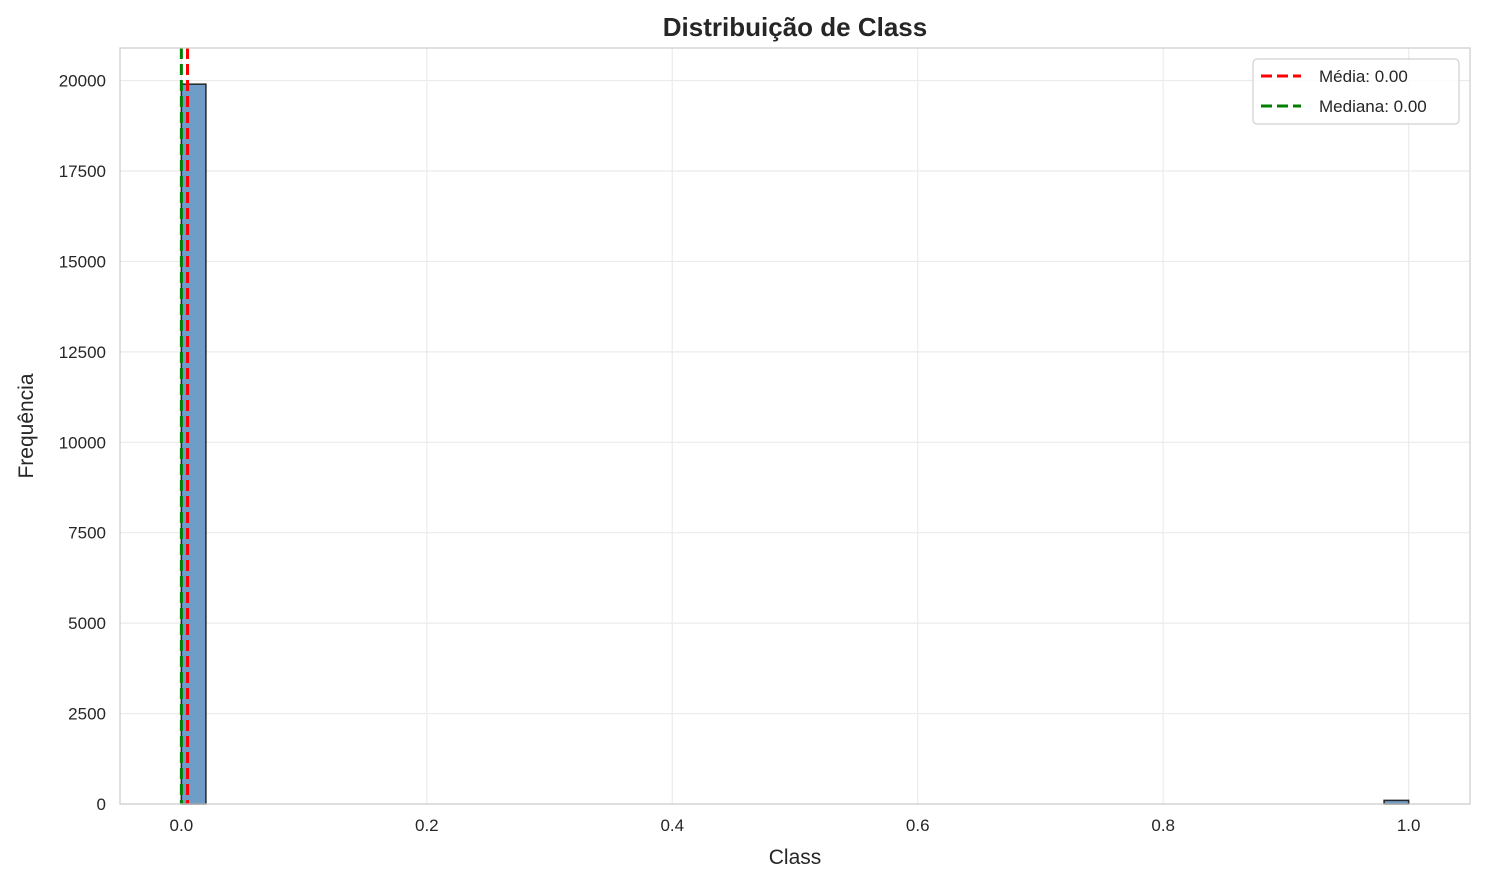 The height and width of the screenshot is (884, 1485). What do you see at coordinates (795, 857) in the screenshot?
I see `x-axis-label: Class` at bounding box center [795, 857].